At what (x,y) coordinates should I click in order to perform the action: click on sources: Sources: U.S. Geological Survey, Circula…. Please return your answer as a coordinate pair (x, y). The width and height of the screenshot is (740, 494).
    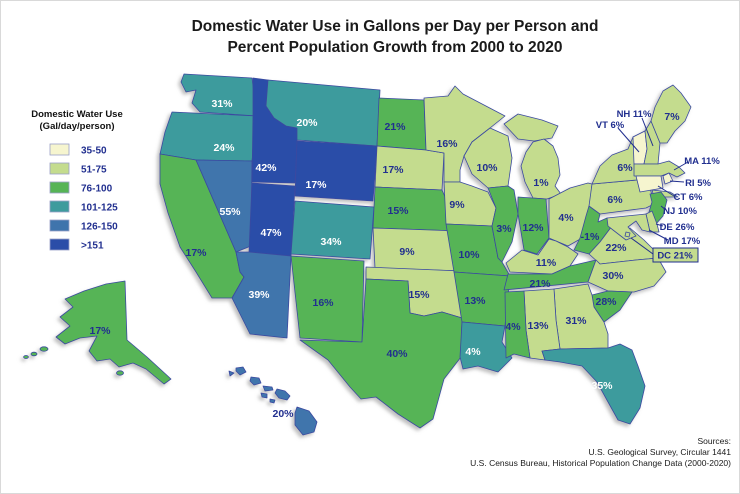
    Looking at the image, I should click on (600, 452).